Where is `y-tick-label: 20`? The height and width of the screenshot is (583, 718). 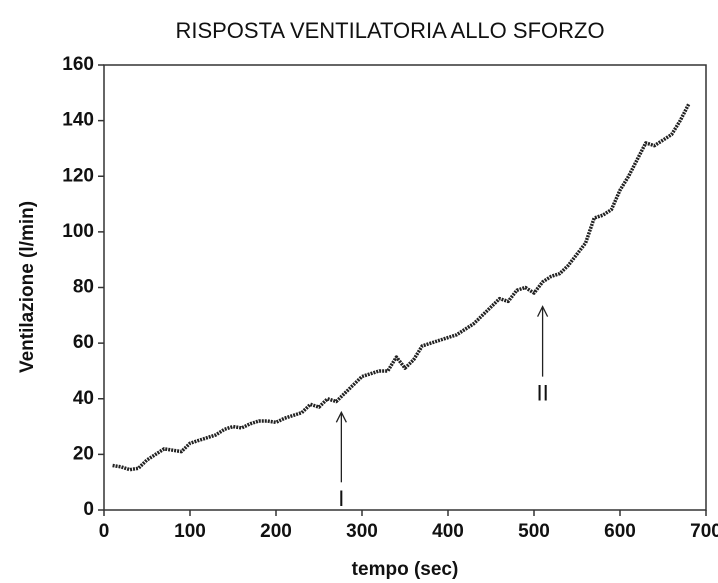
y-tick-label: 20 is located at coordinates (83, 453).